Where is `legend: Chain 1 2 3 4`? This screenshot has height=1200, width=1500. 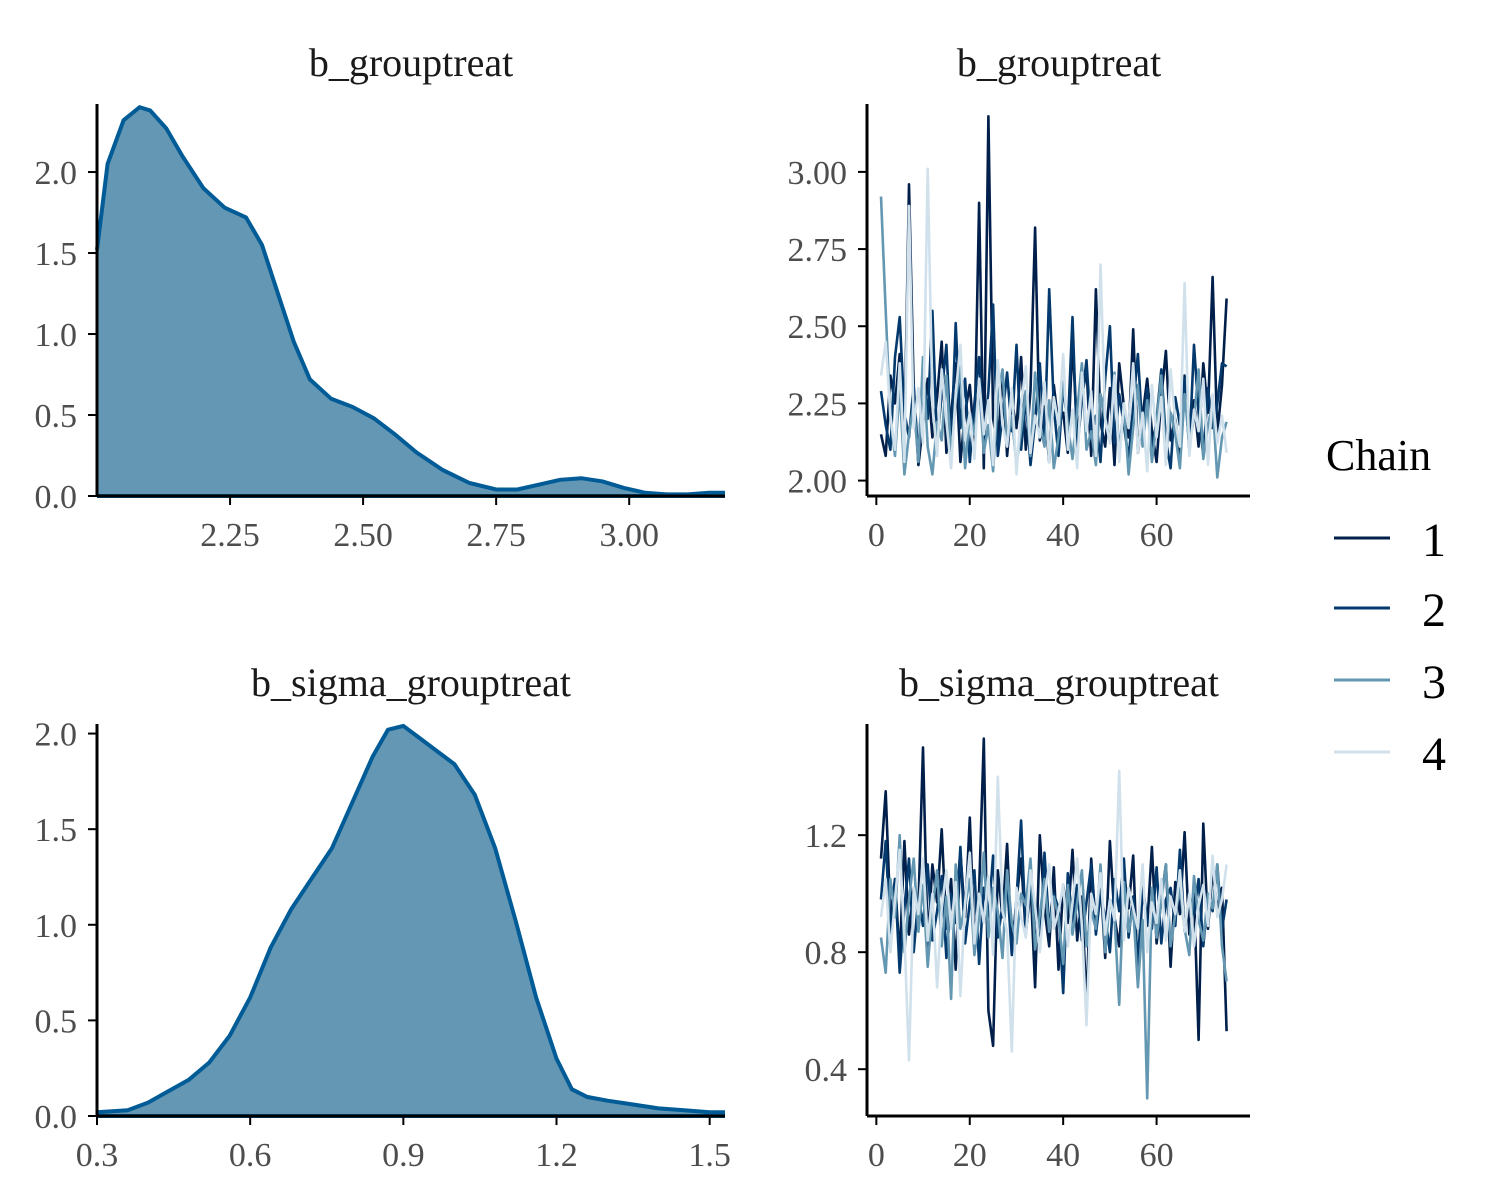 legend: Chain 1 2 3 4 is located at coordinates (1386, 606).